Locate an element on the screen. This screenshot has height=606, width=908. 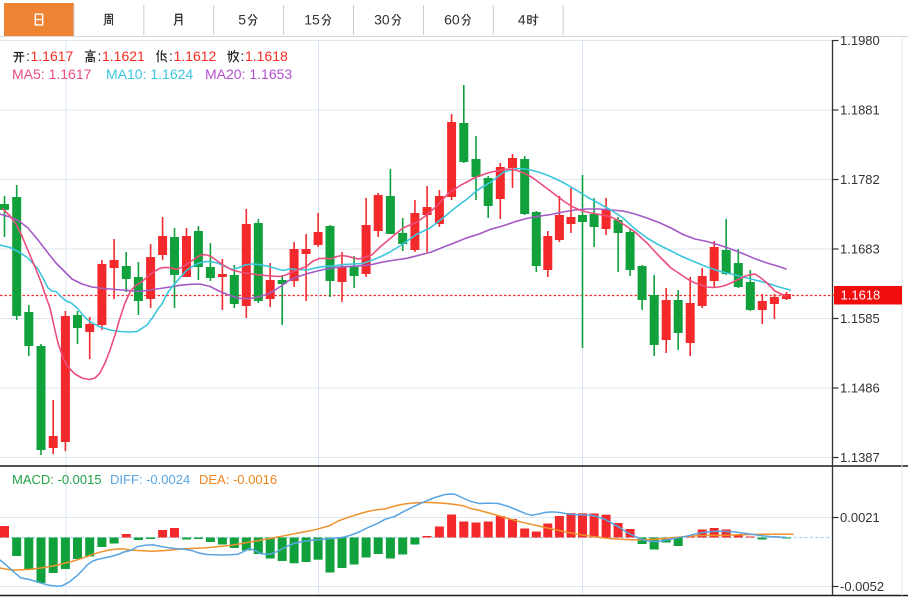
svg-text: MACD: -0.0015 is located at coordinates (57, 479).